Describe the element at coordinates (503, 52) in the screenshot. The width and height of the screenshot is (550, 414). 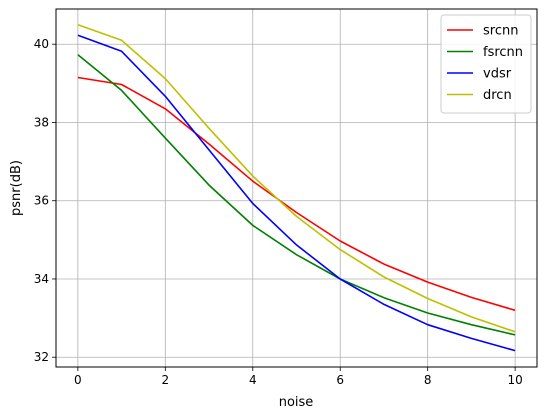
I see `legend-label-fsrcnn: fsrcnn` at that location.